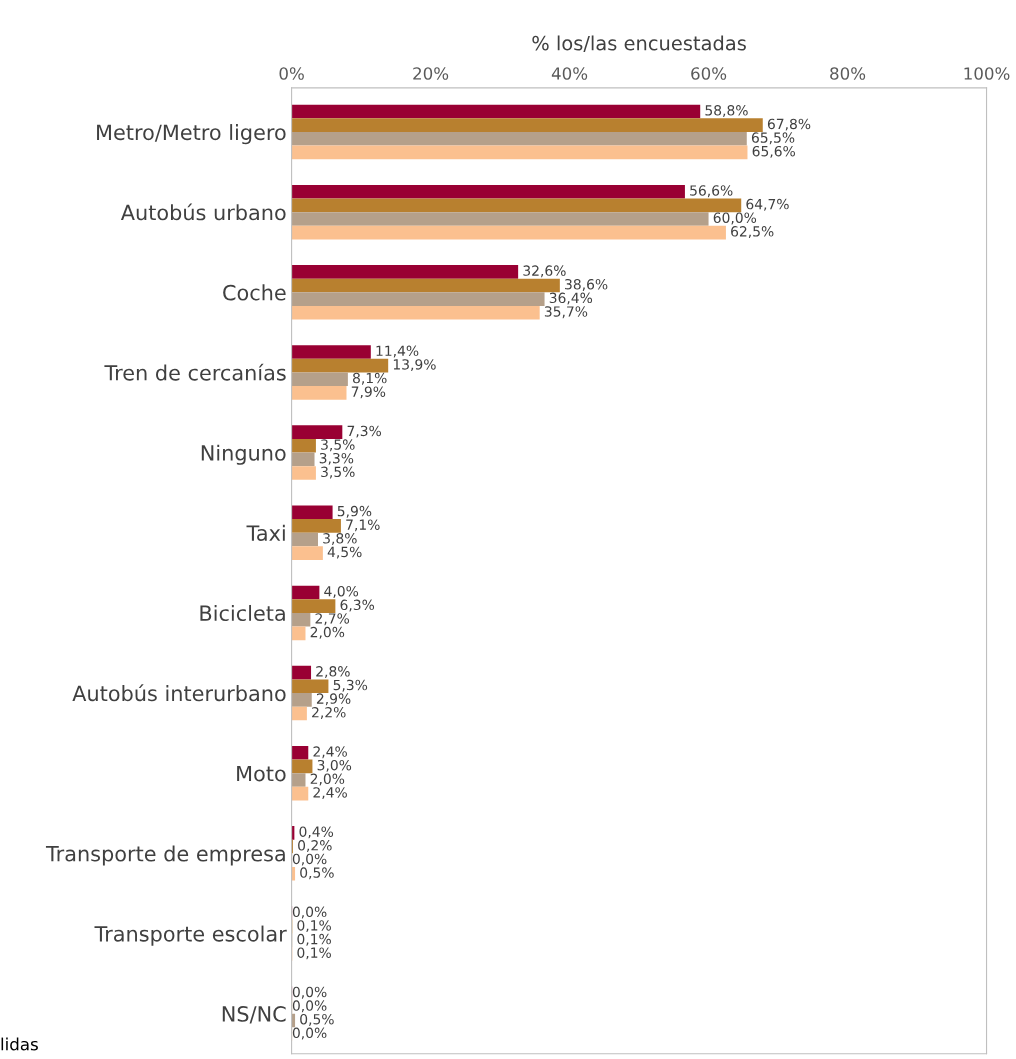 The height and width of the screenshot is (1059, 1016). I want to click on data-label: 5,3%, so click(350, 685).